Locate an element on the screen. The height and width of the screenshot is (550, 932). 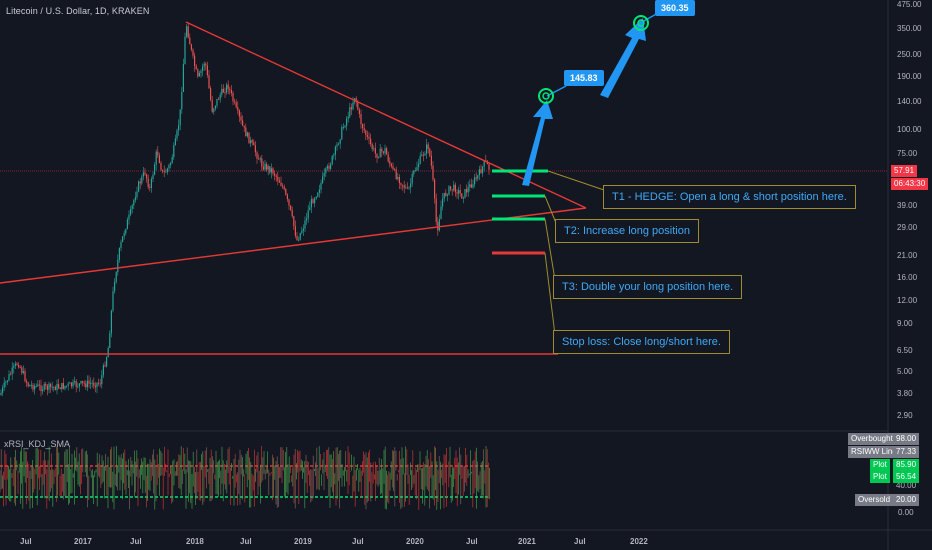
price-tick: 2.90 is located at coordinates (905, 415).